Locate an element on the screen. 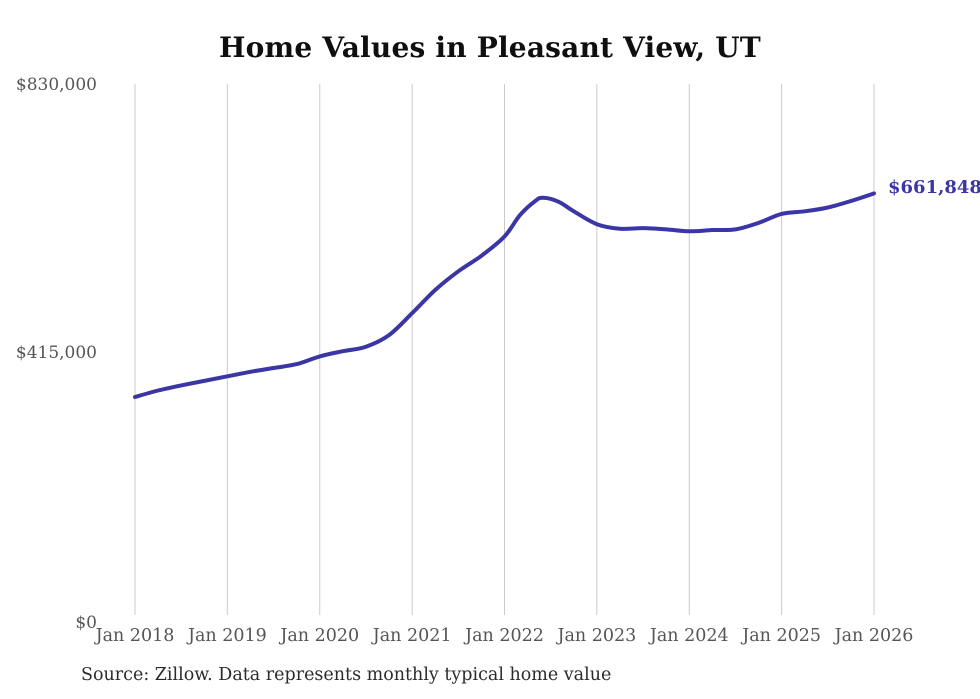 The image size is (980, 699). latest-value-label: $661,848 is located at coordinates (934, 188).